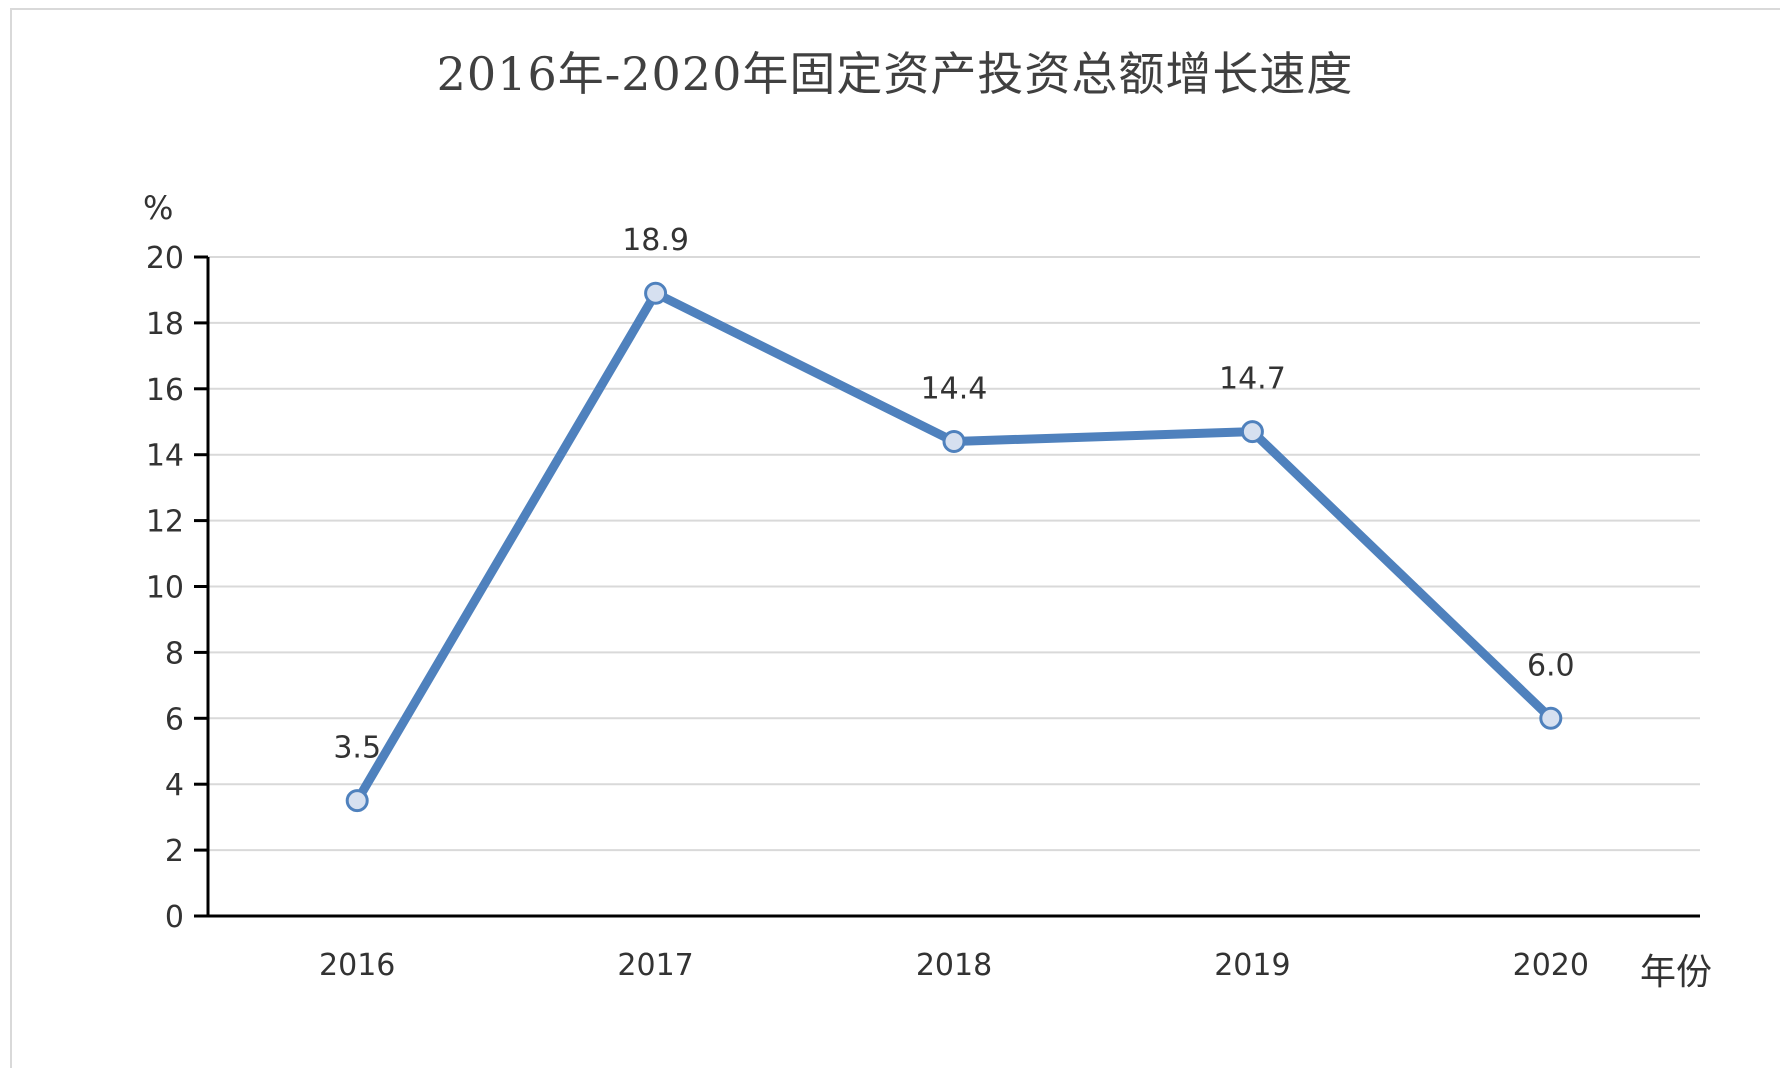  I want to click on y-tick-label: 10, so click(165, 588).